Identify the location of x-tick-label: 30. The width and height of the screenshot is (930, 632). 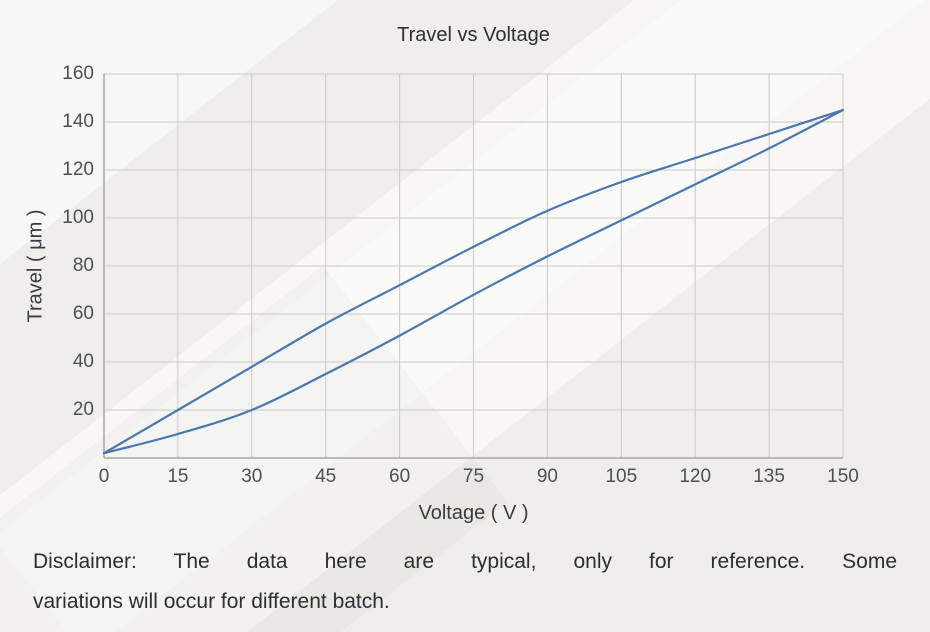
(252, 476).